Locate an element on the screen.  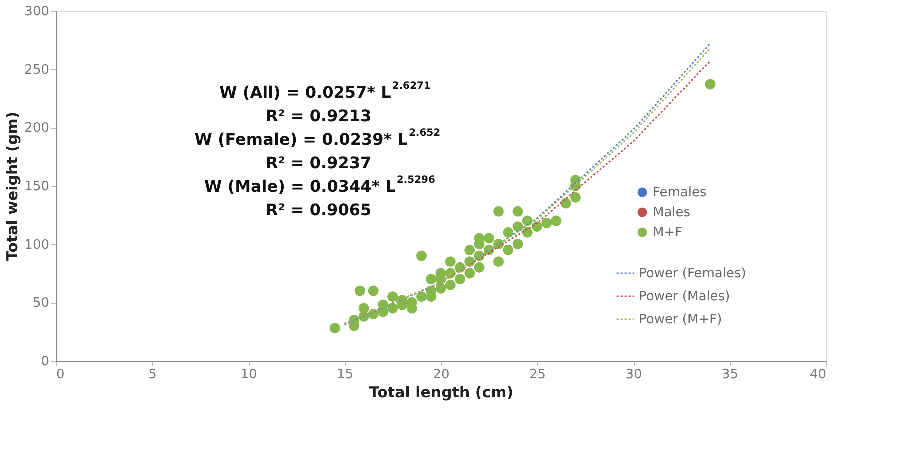
legend-label: Power (M+F) is located at coordinates (680, 320).